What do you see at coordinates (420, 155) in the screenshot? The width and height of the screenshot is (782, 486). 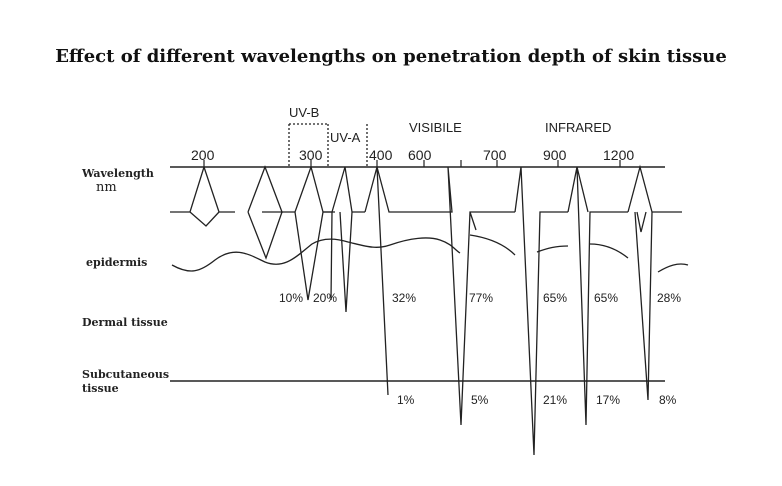 I see `wavelength-label: 600` at bounding box center [420, 155].